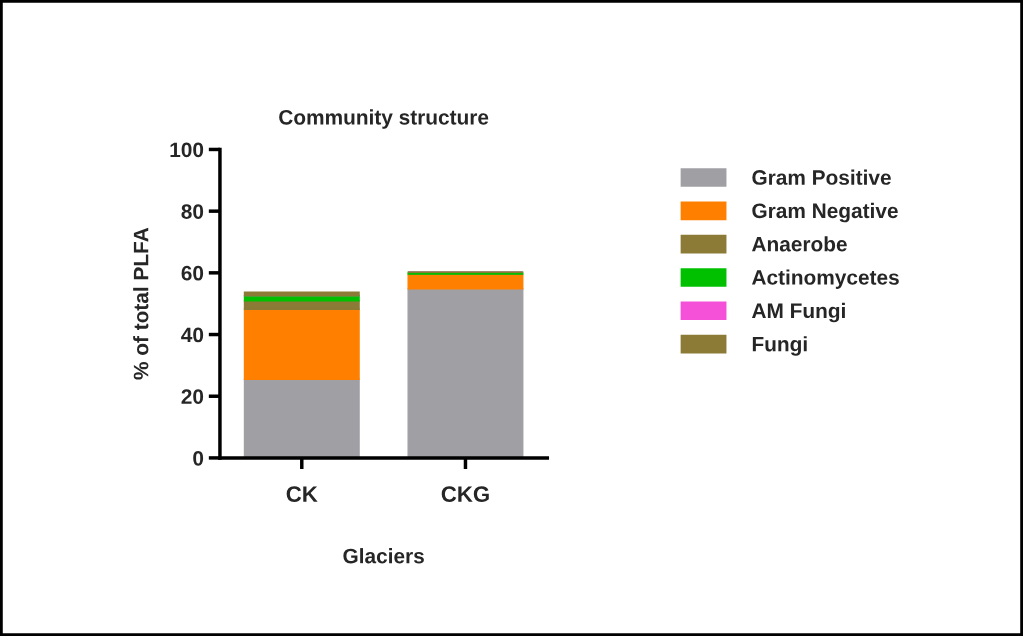 The width and height of the screenshot is (1023, 636). What do you see at coordinates (821, 177) in the screenshot?
I see `legend-label: Gram Positive` at bounding box center [821, 177].